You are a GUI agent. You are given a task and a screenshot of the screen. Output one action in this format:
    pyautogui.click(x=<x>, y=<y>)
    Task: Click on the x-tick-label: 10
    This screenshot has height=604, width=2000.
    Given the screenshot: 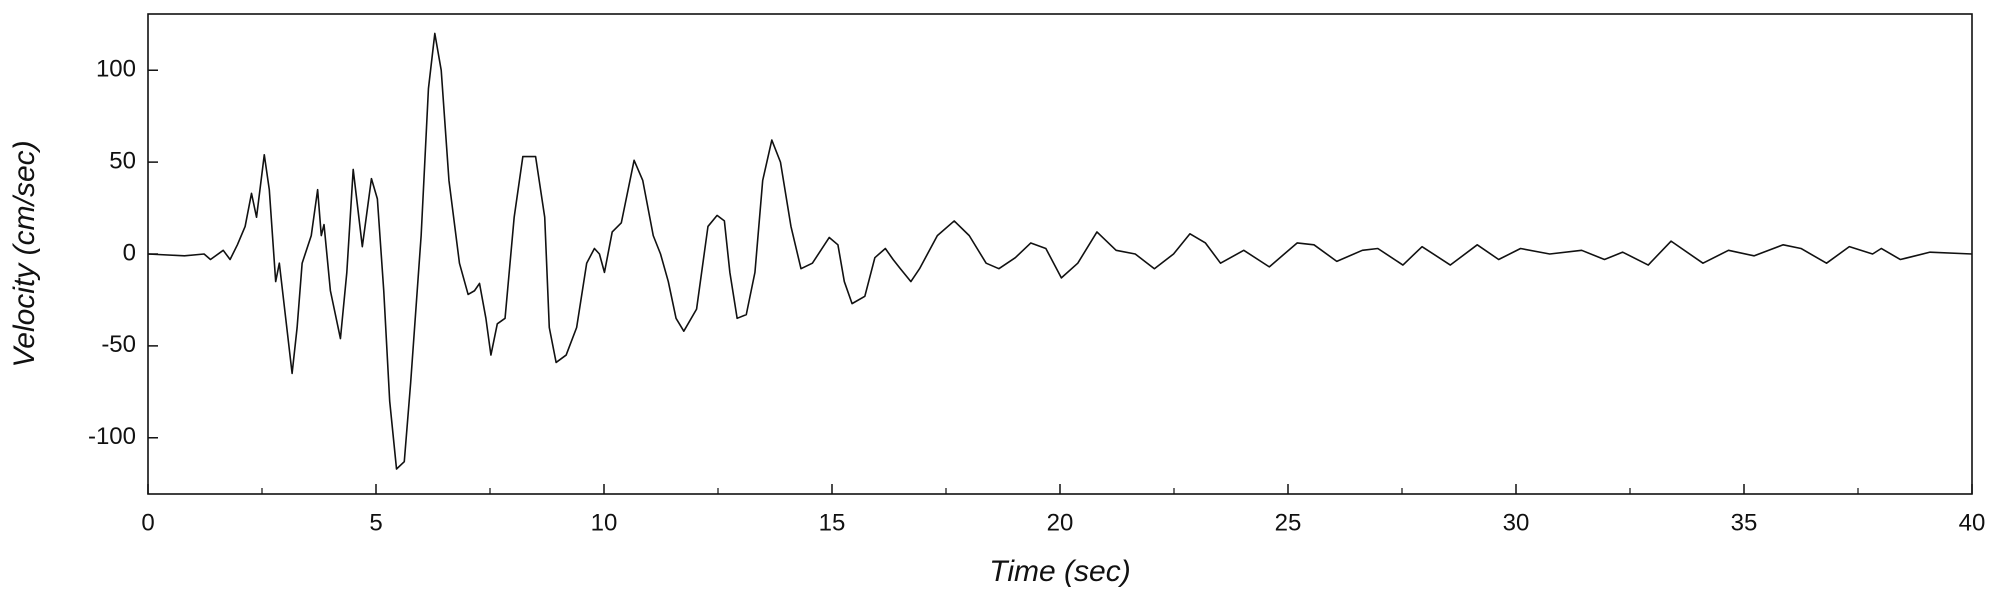 What is the action you would take?
    pyautogui.click(x=604, y=522)
    